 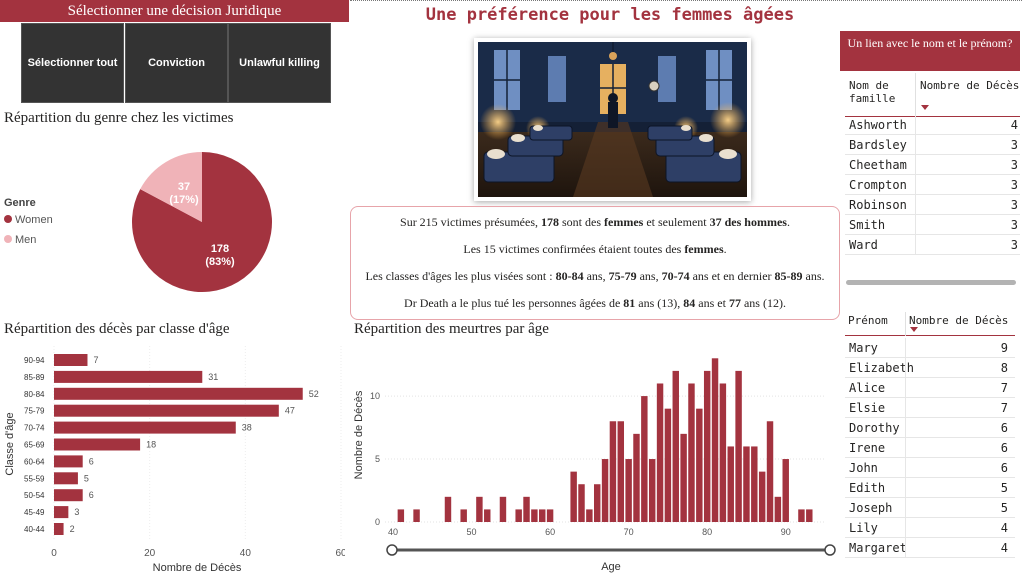 I want to click on x-tick-label: 60, so click(x=340, y=553).